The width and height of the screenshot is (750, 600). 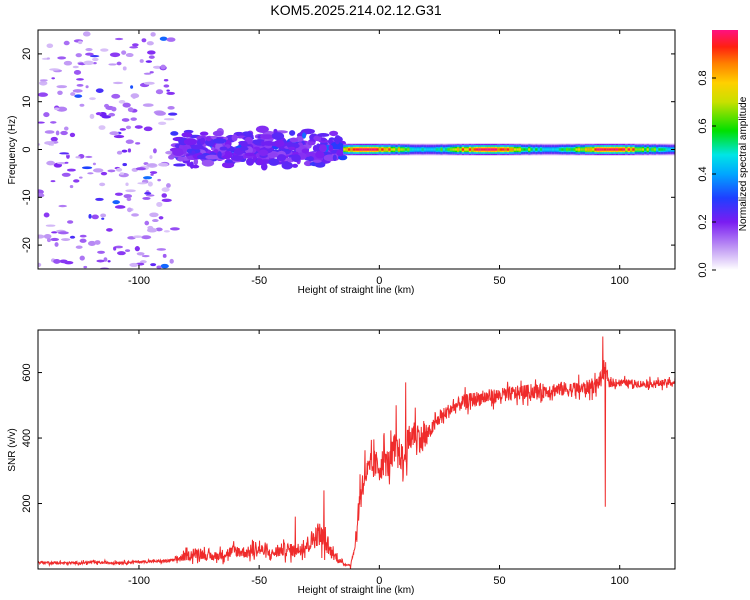 I want to click on spectrogram-y-tick-label: 20, so click(x=27, y=54).